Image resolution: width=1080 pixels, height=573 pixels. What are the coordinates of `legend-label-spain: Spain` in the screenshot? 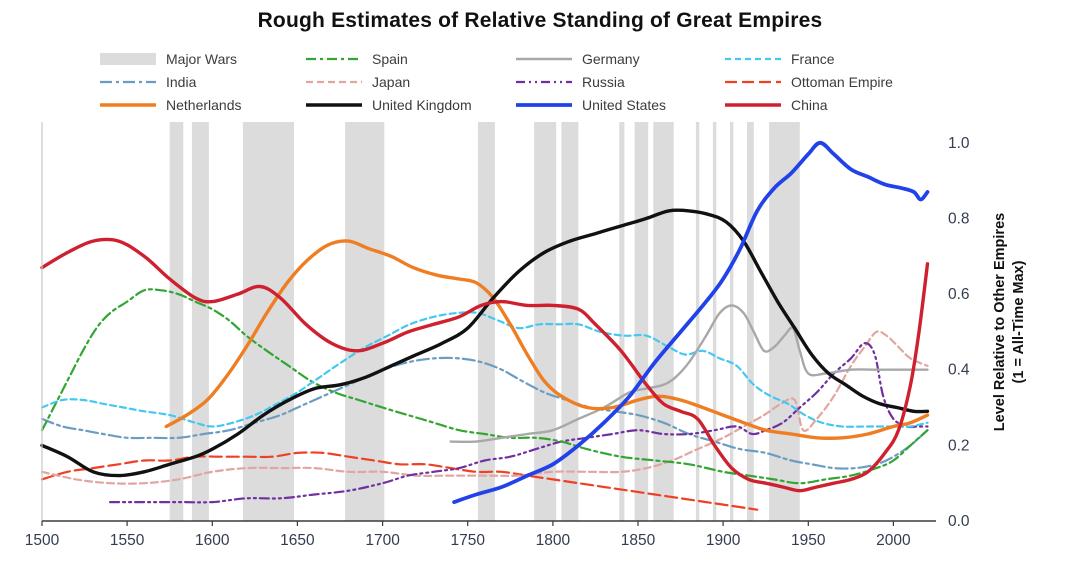 It's located at (390, 58).